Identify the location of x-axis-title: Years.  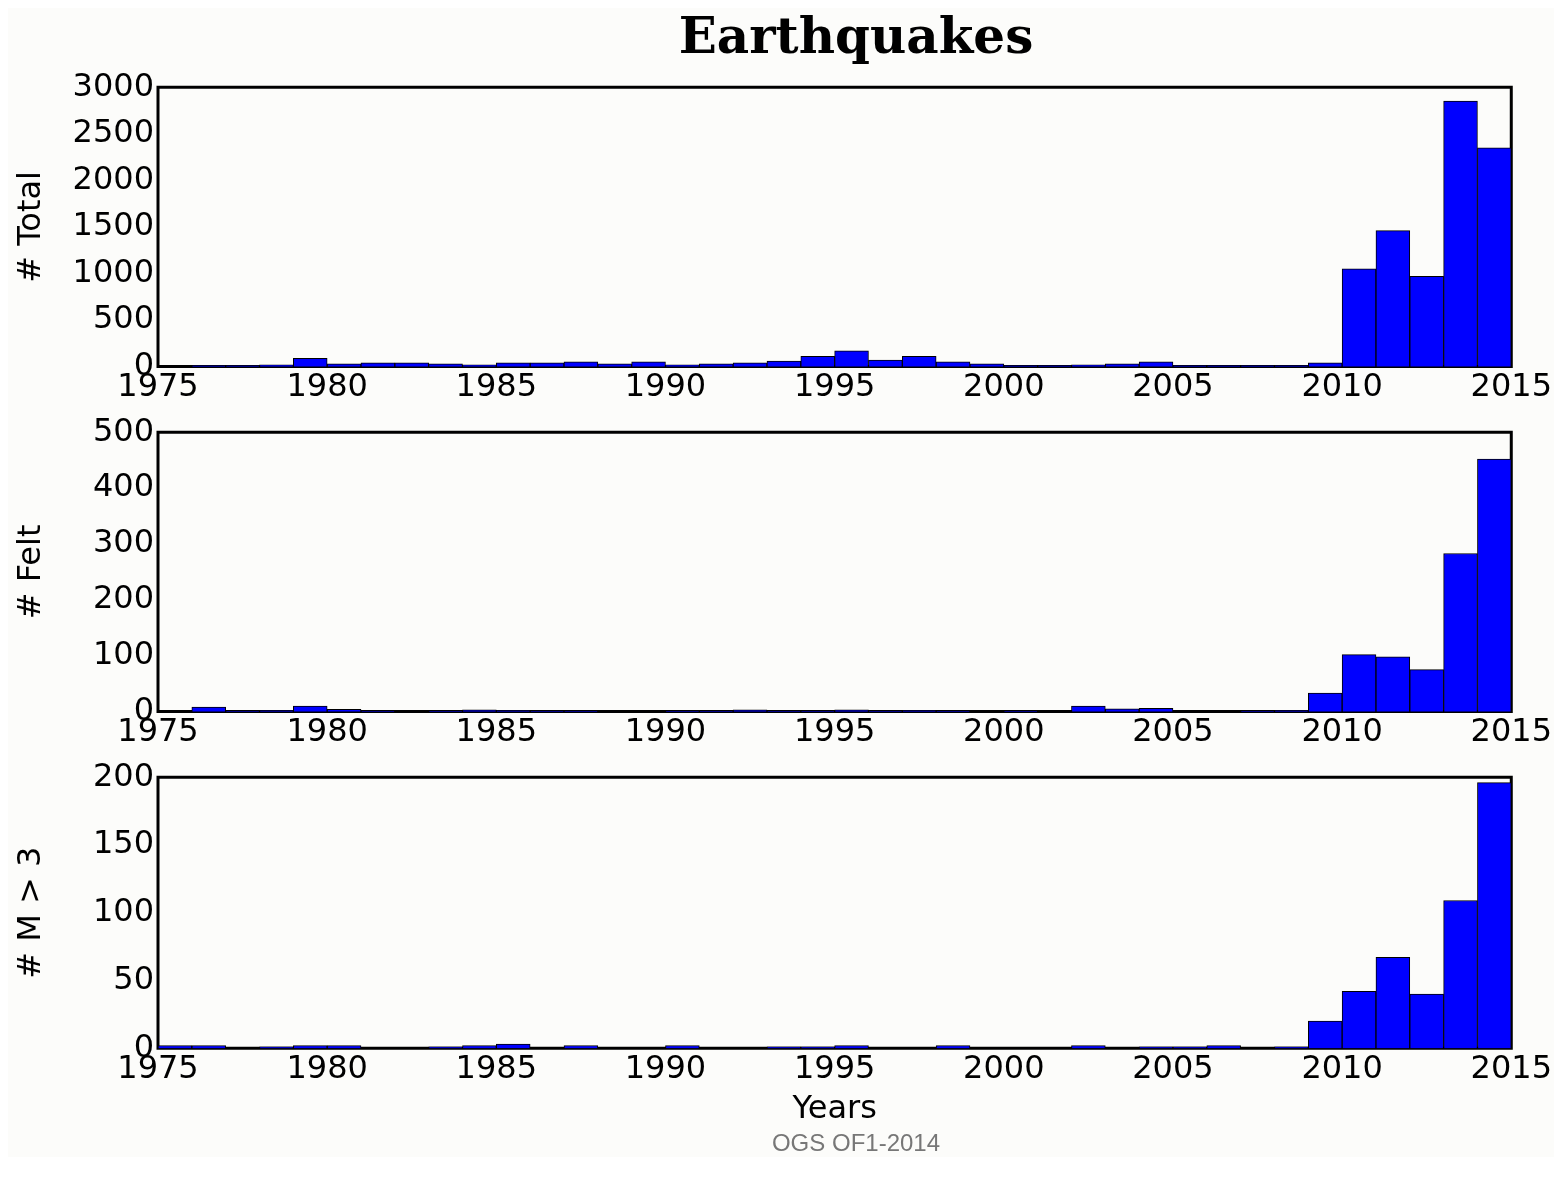
(834, 1107).